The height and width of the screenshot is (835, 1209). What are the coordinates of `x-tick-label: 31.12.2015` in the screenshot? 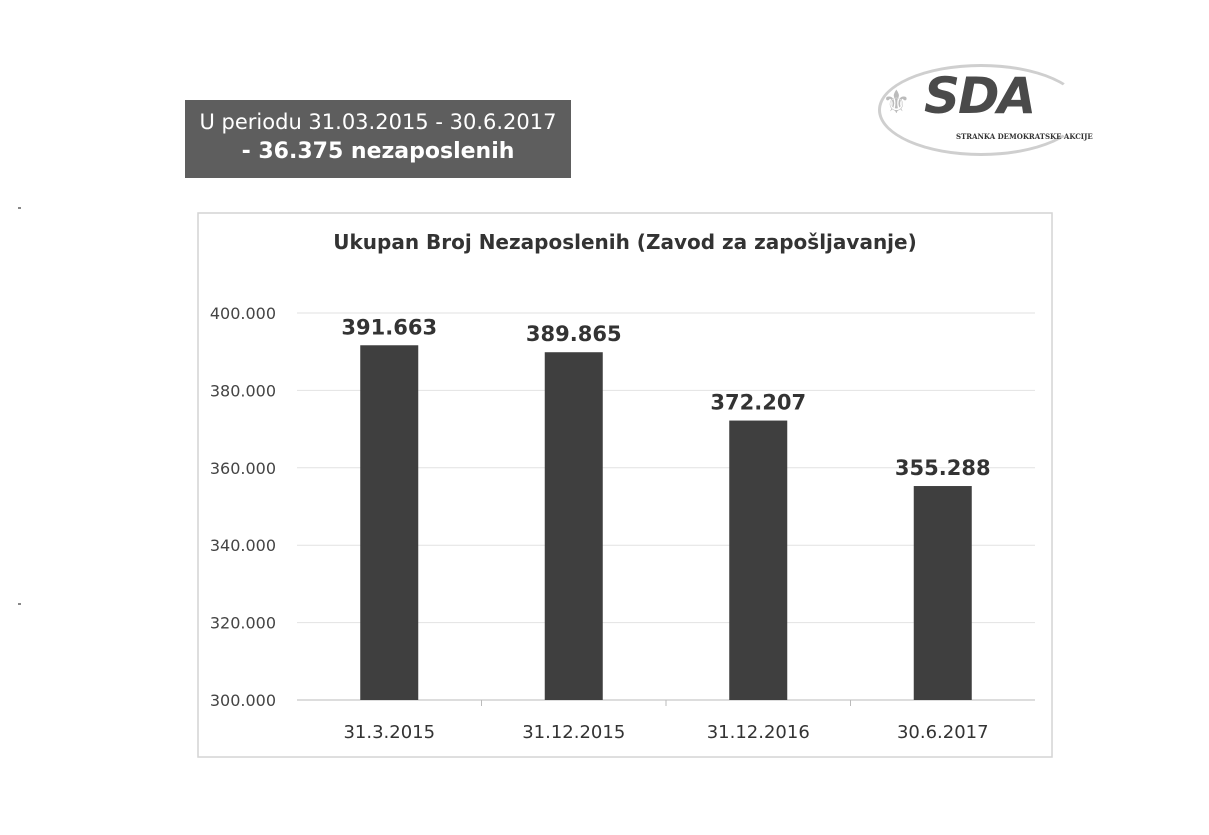 It's located at (573, 732).